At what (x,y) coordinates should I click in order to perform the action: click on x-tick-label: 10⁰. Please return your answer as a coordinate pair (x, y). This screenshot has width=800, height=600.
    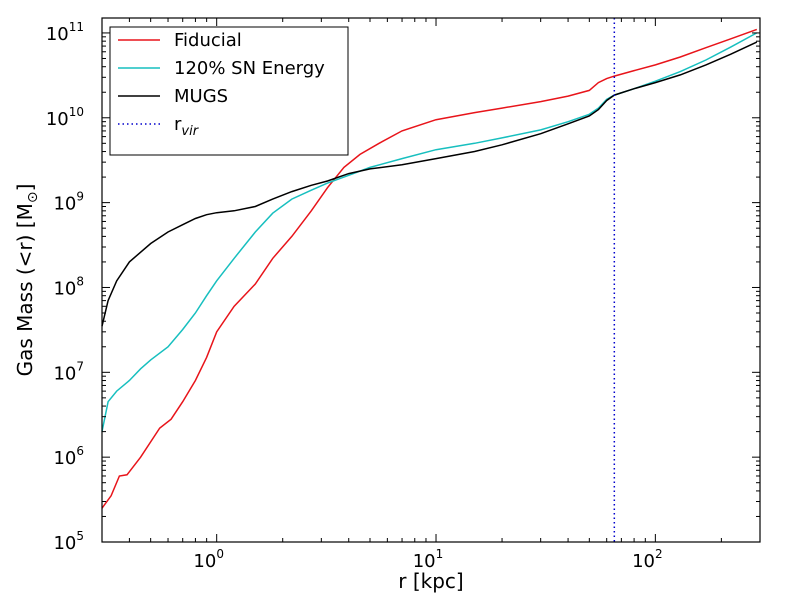
    Looking at the image, I should click on (208, 559).